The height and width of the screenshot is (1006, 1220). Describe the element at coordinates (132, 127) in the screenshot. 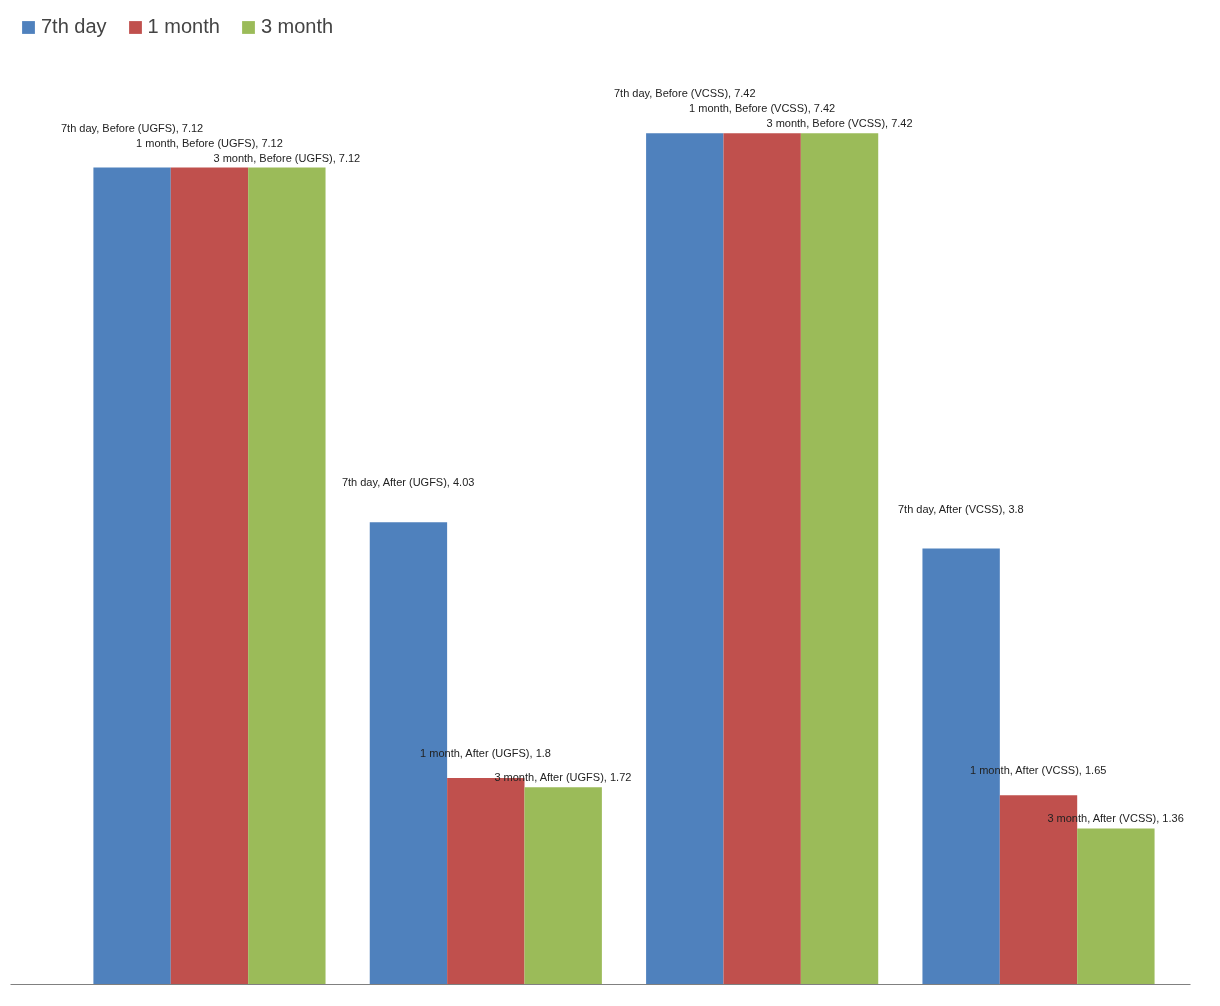

I see `data-label: 7th day, Before (UGFS), 7.12` at that location.